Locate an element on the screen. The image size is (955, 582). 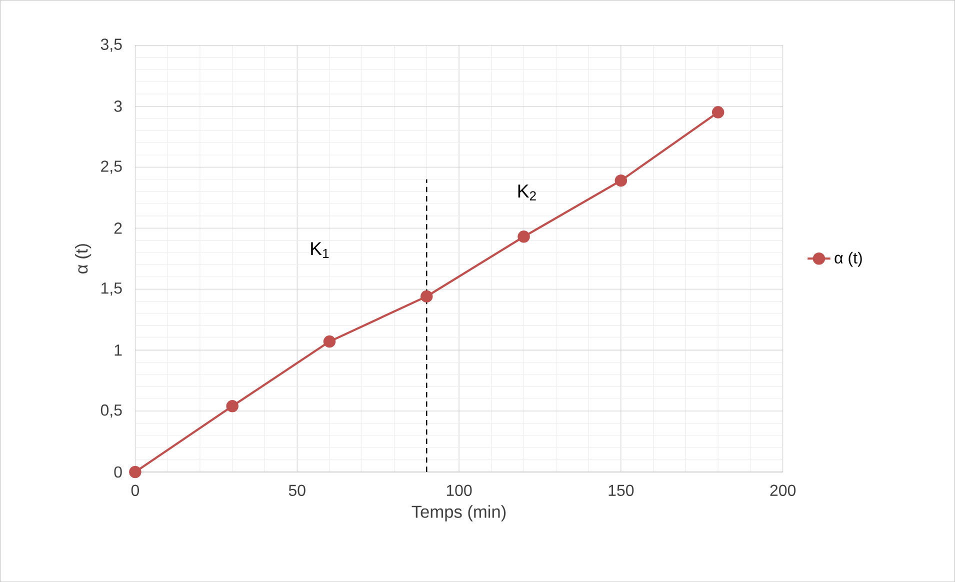
legend-label: α (t) is located at coordinates (848, 259).